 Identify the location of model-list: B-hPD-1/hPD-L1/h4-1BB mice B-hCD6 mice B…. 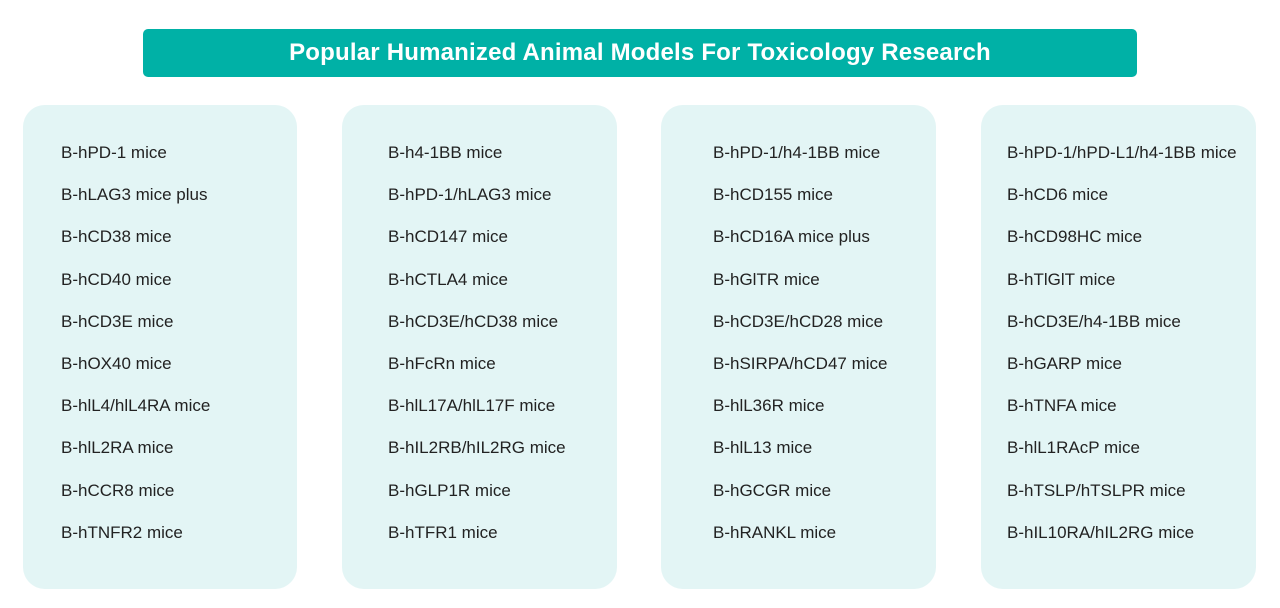
(1122, 352).